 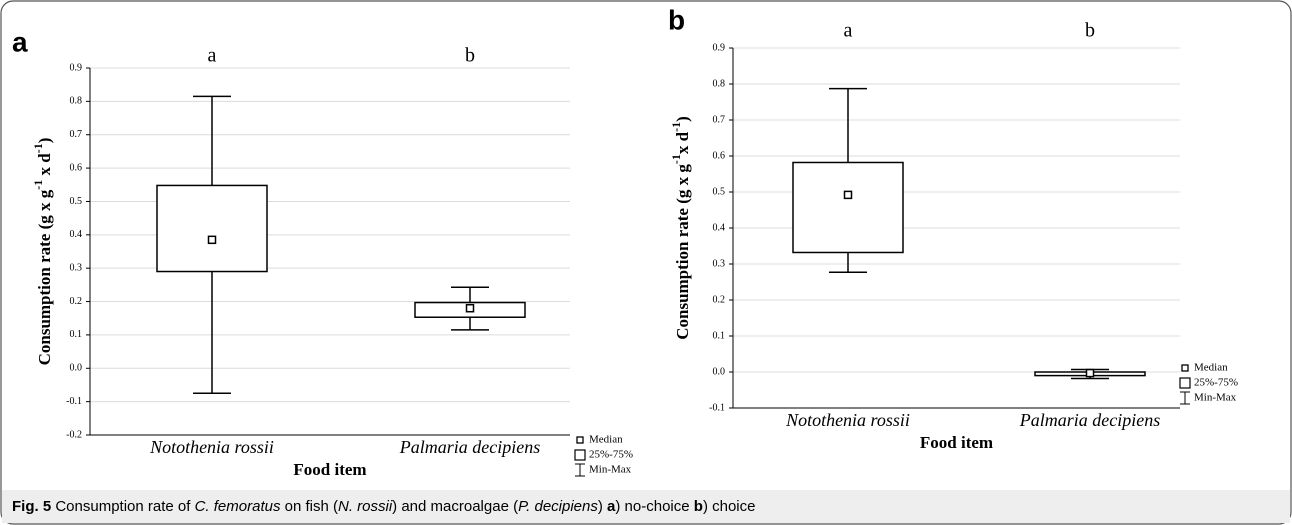 I want to click on caption-part: C. femoratus, so click(x=238, y=506).